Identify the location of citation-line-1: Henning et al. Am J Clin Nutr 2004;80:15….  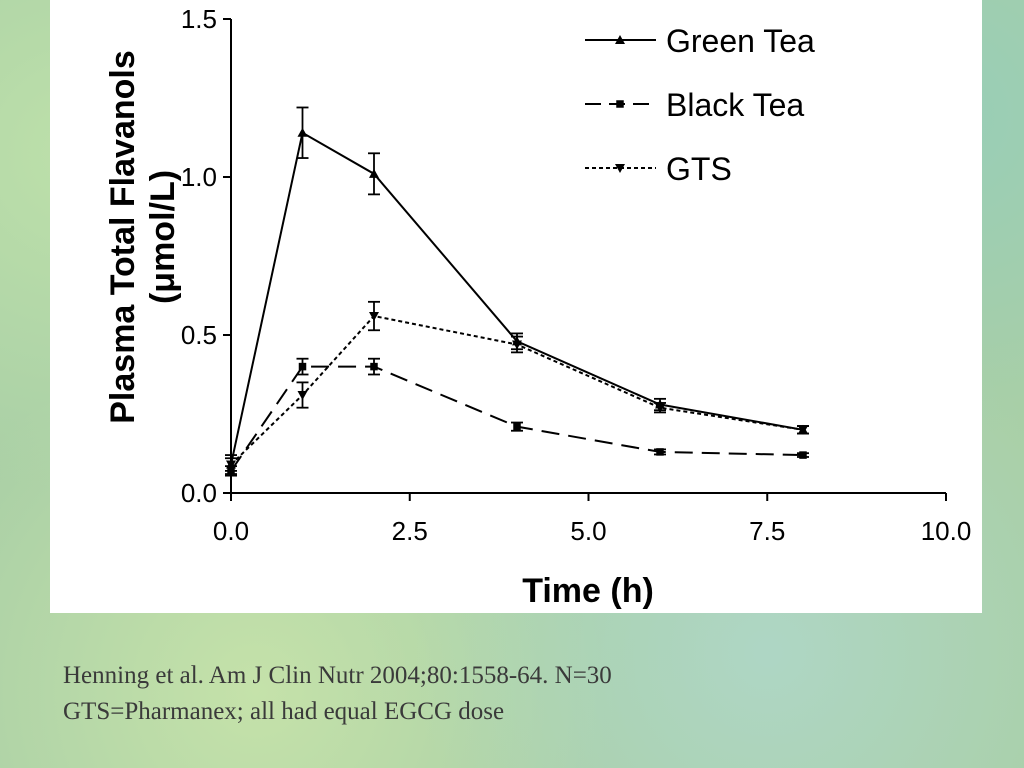
(337, 675).